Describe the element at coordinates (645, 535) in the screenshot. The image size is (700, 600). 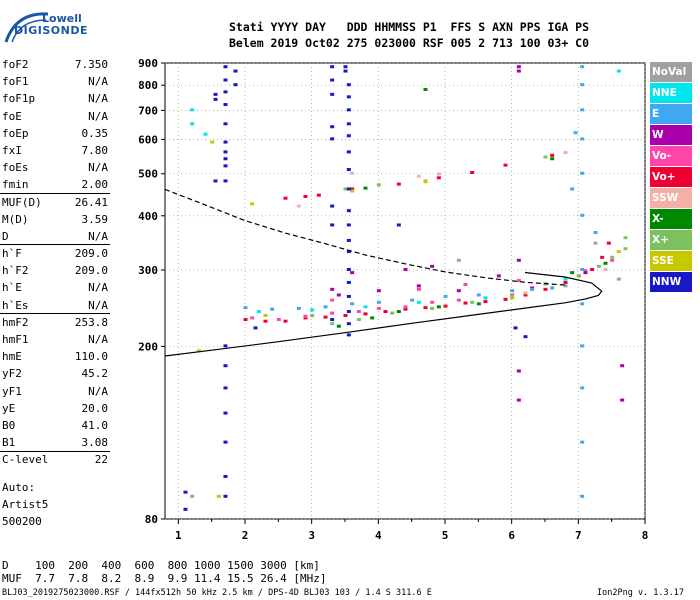
I see `x-tick-label: 8` at that location.